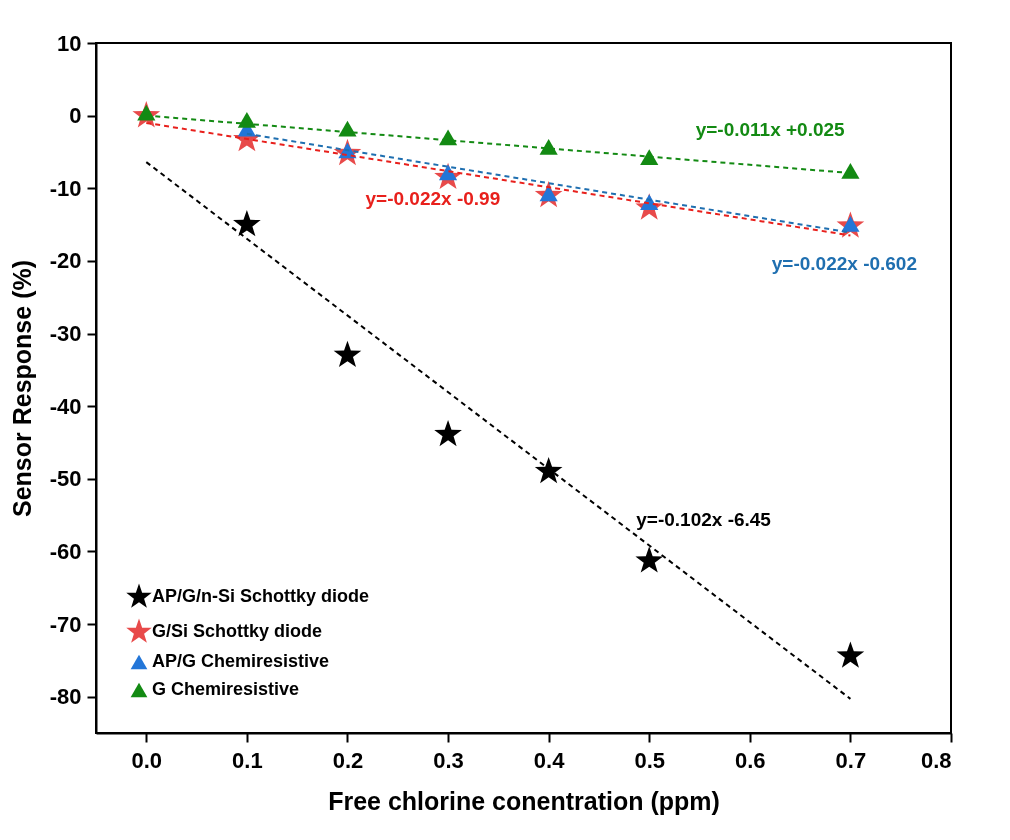 The width and height of the screenshot is (1010, 840). I want to click on y-tick-label: -80, so click(65, 697).